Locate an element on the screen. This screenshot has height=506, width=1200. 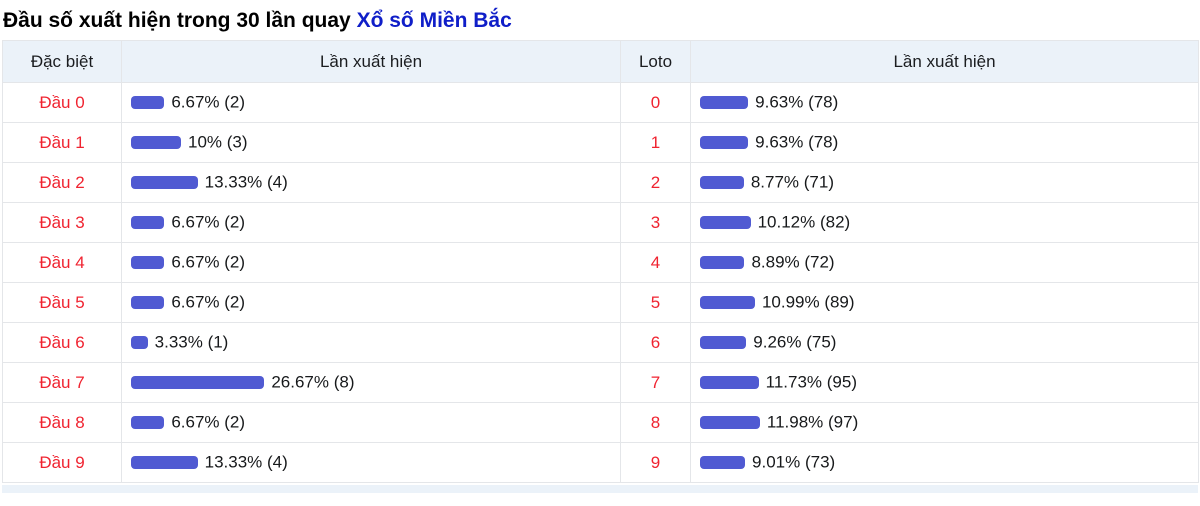
table-row: Đầu 7 26.67% (8) 7 11.73% (95) is located at coordinates (600, 382).